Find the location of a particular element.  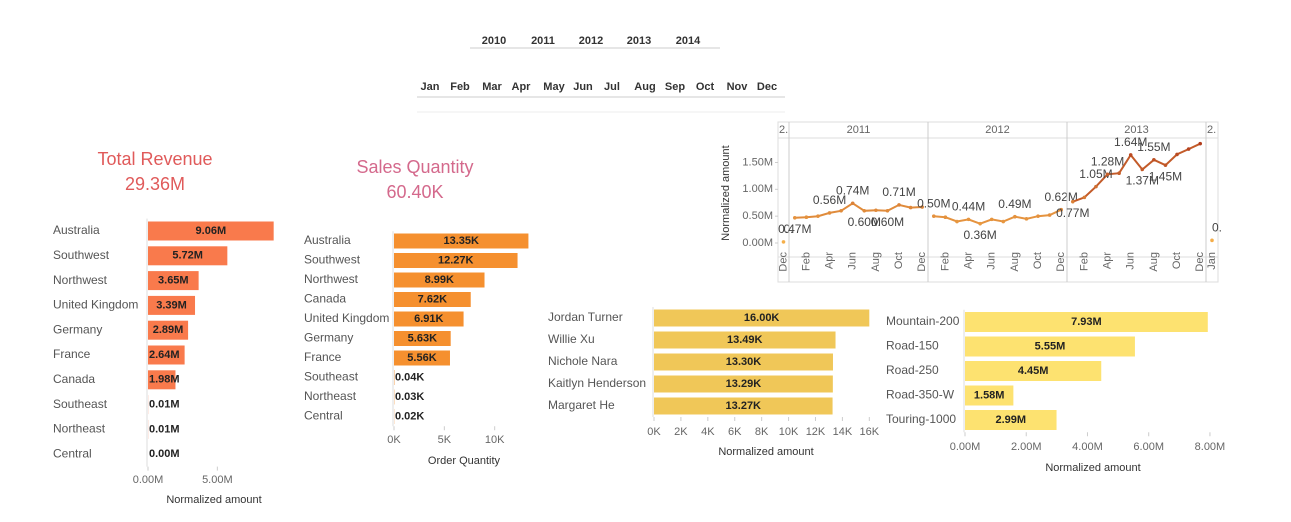

month-filter: Feb is located at coordinates (460, 87).